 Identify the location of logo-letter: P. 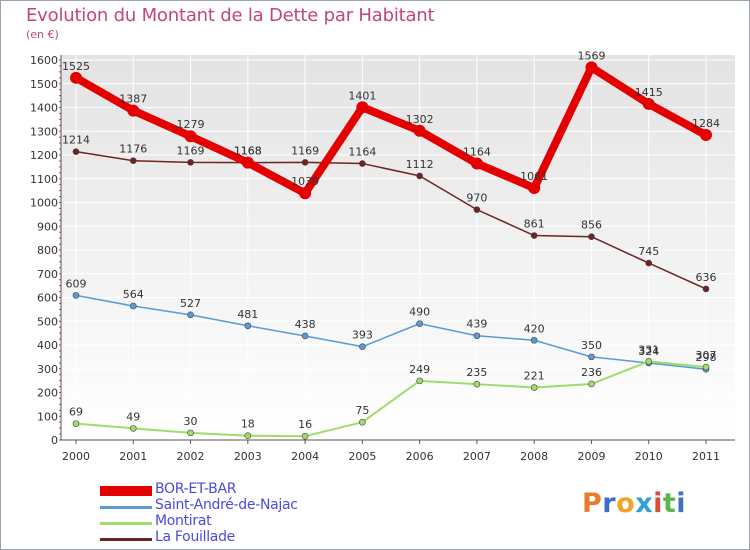
(592, 503).